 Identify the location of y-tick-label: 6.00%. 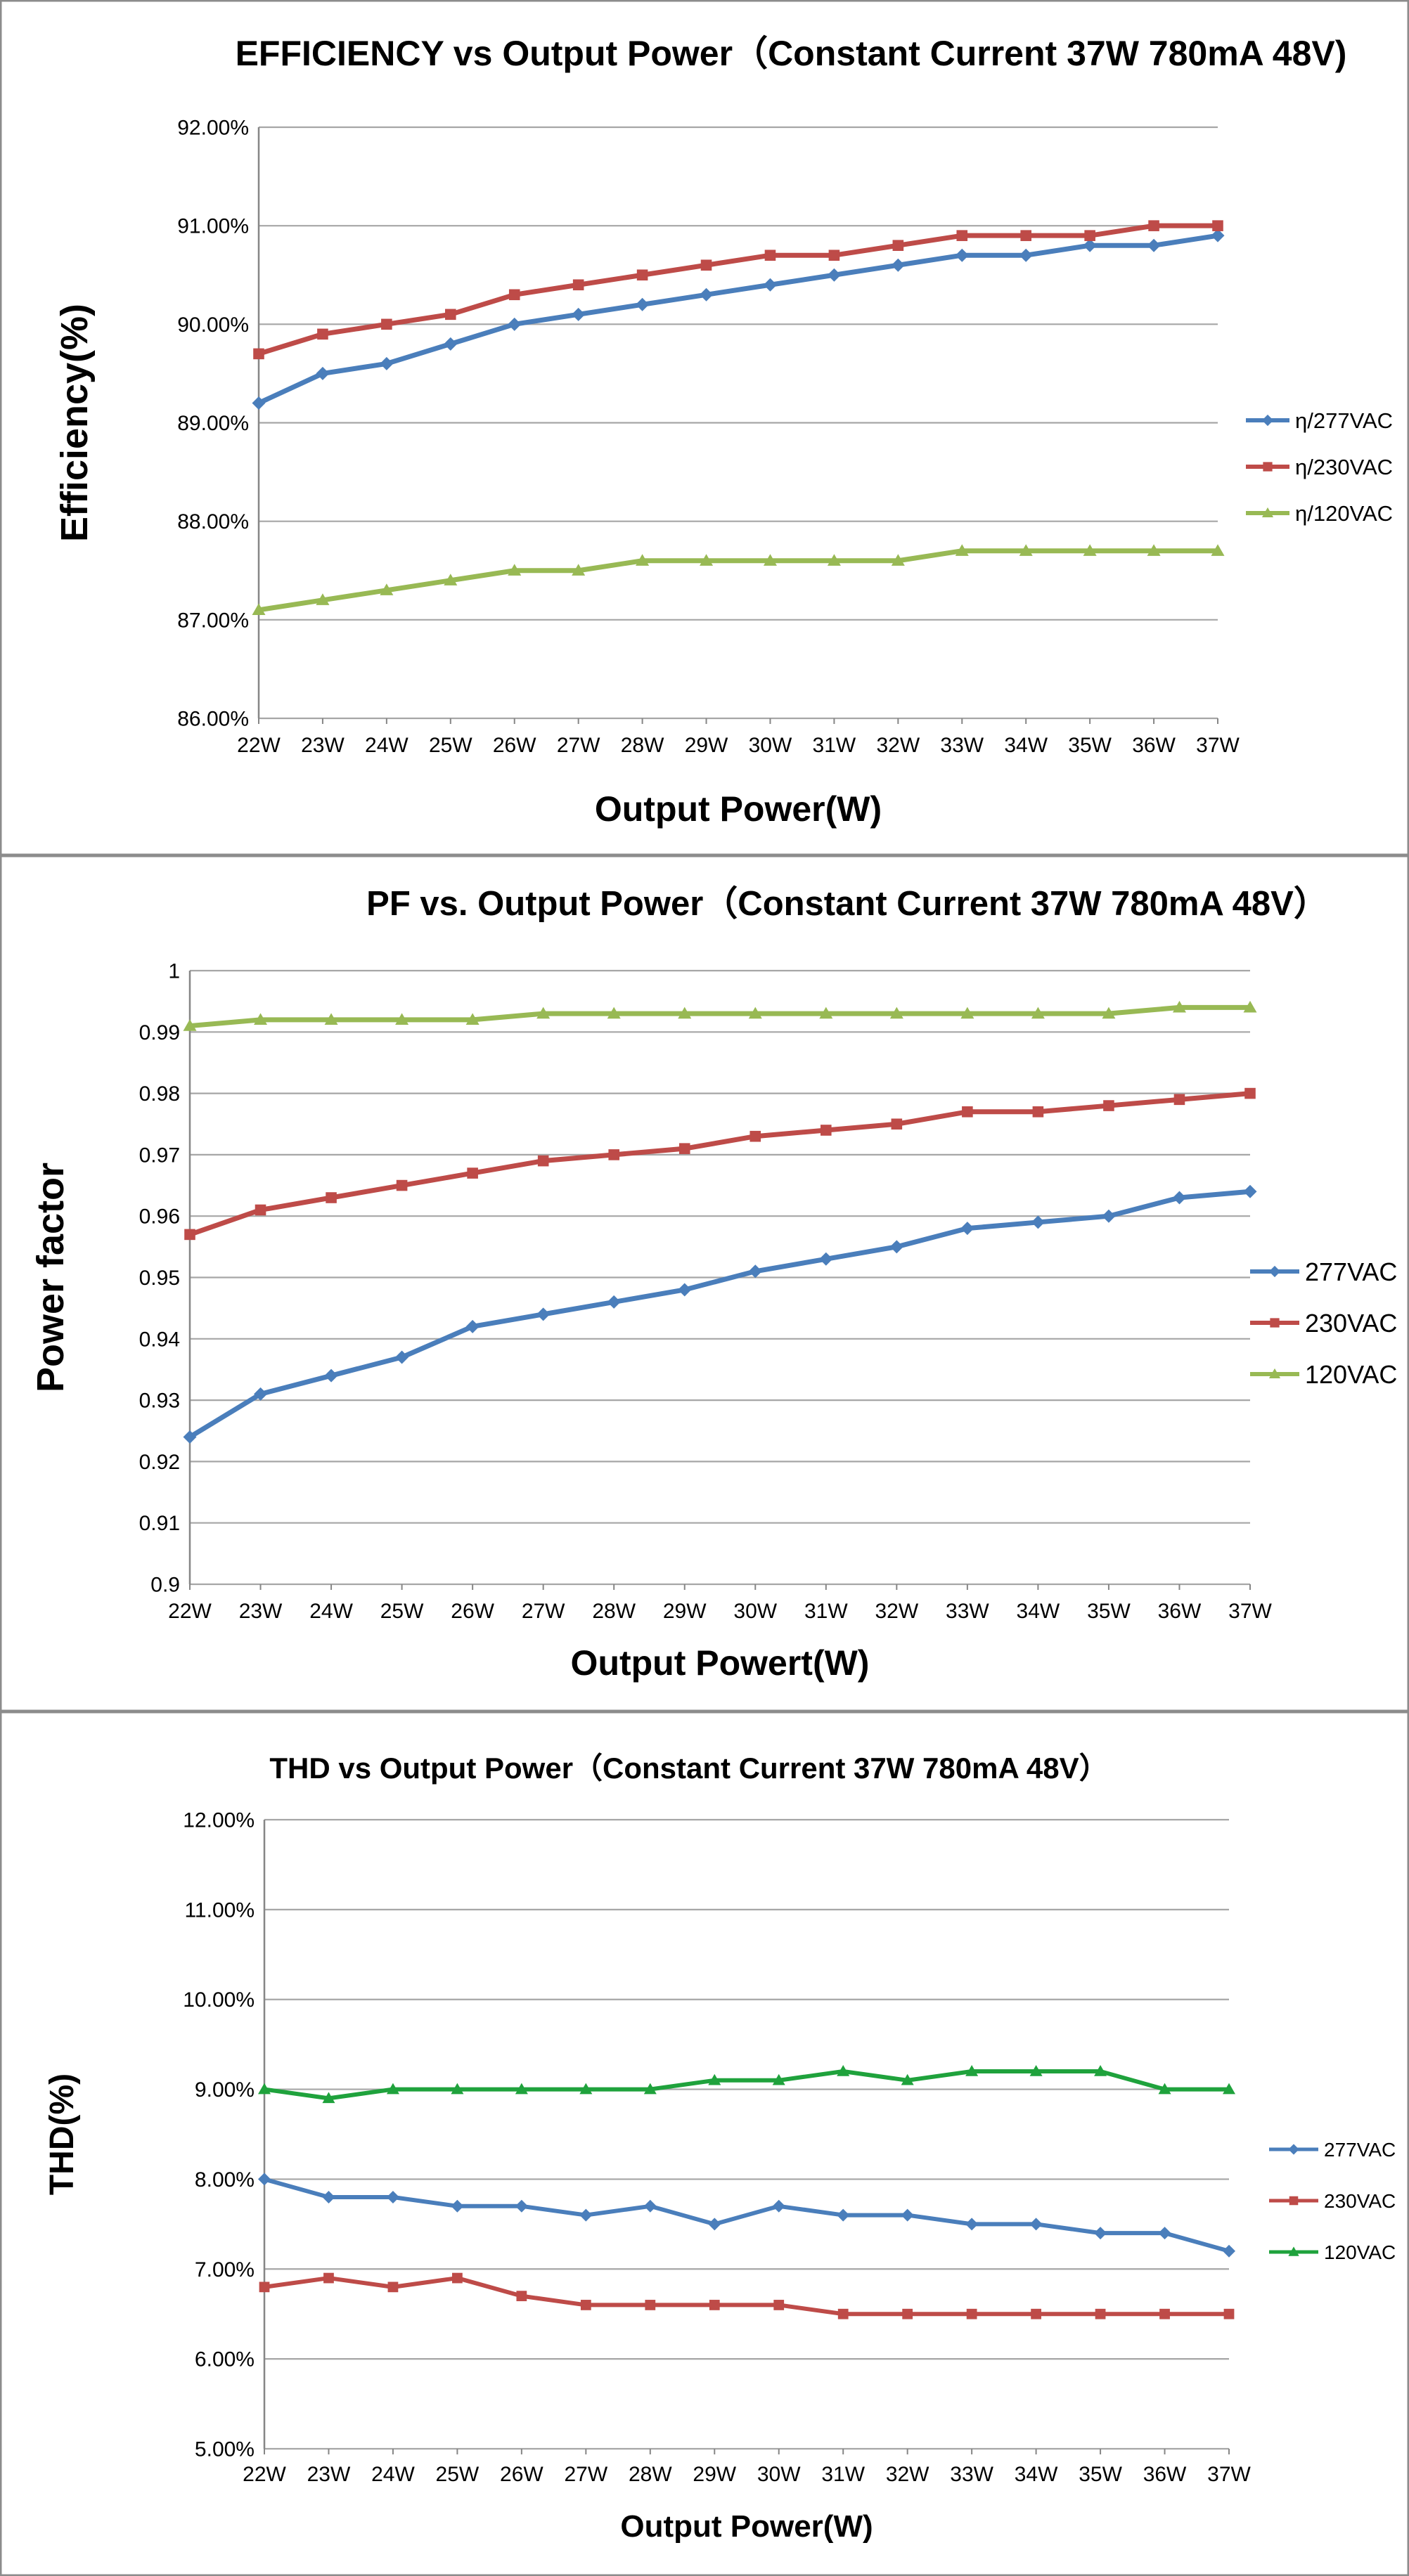
(225, 2360).